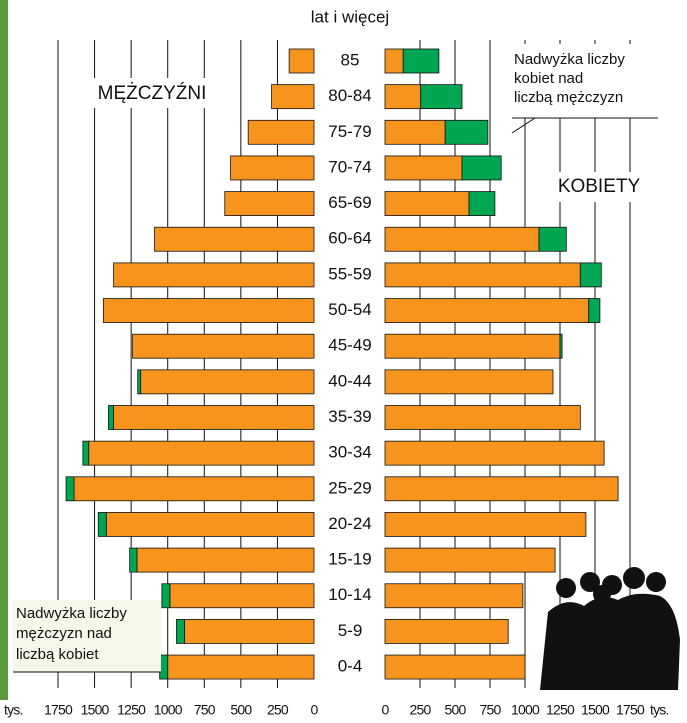 The height and width of the screenshot is (723, 687). I want to click on category-label: 5-9, so click(350, 630).